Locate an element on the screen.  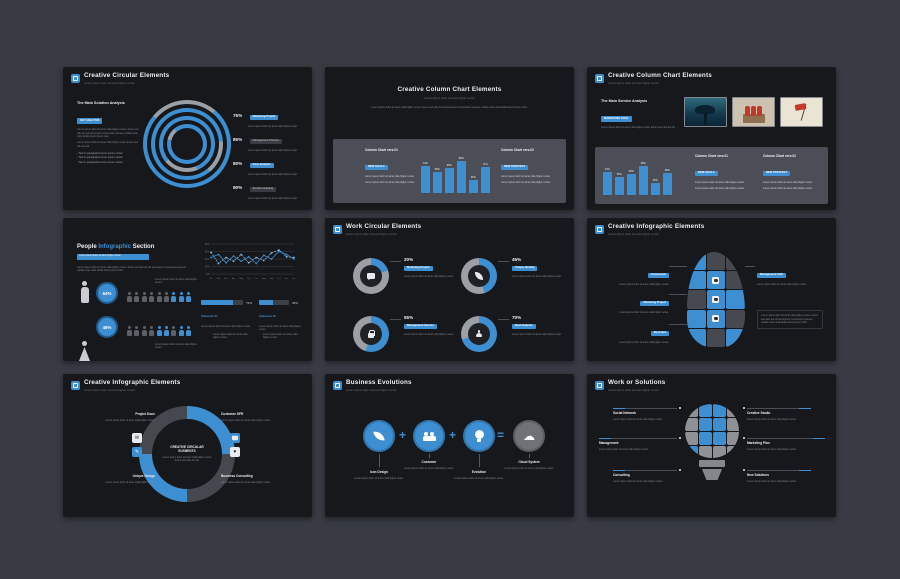
bulb-shape is located at coordinates (712, 431).